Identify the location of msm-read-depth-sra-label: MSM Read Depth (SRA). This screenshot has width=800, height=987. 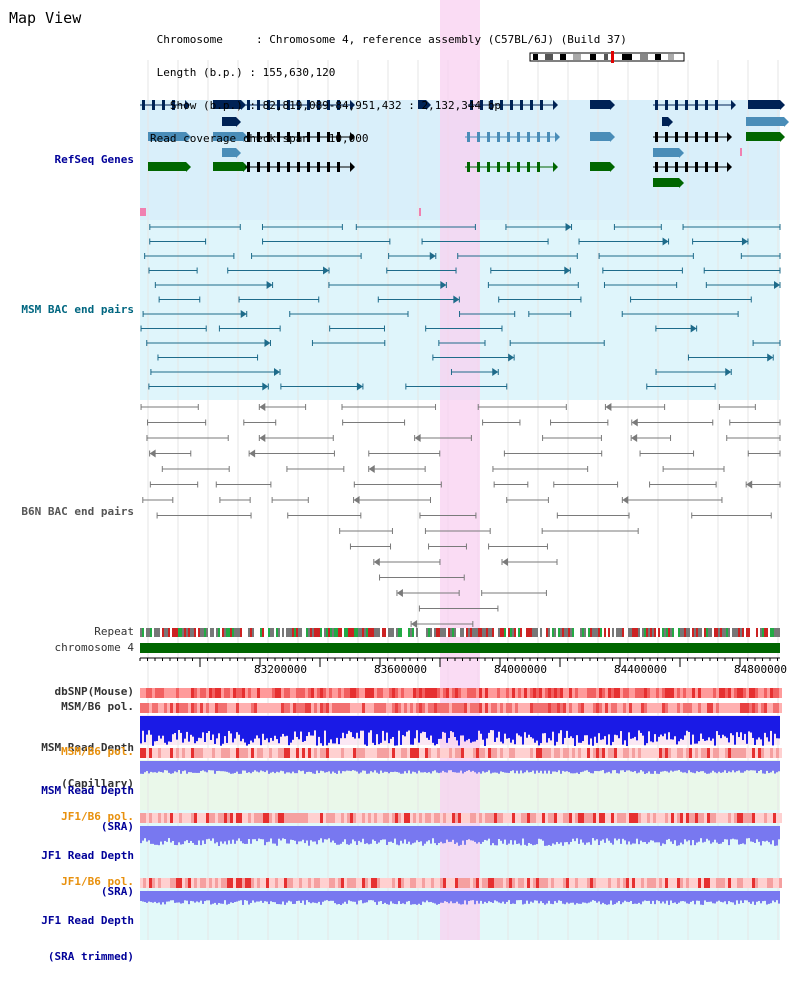
(69, 809).